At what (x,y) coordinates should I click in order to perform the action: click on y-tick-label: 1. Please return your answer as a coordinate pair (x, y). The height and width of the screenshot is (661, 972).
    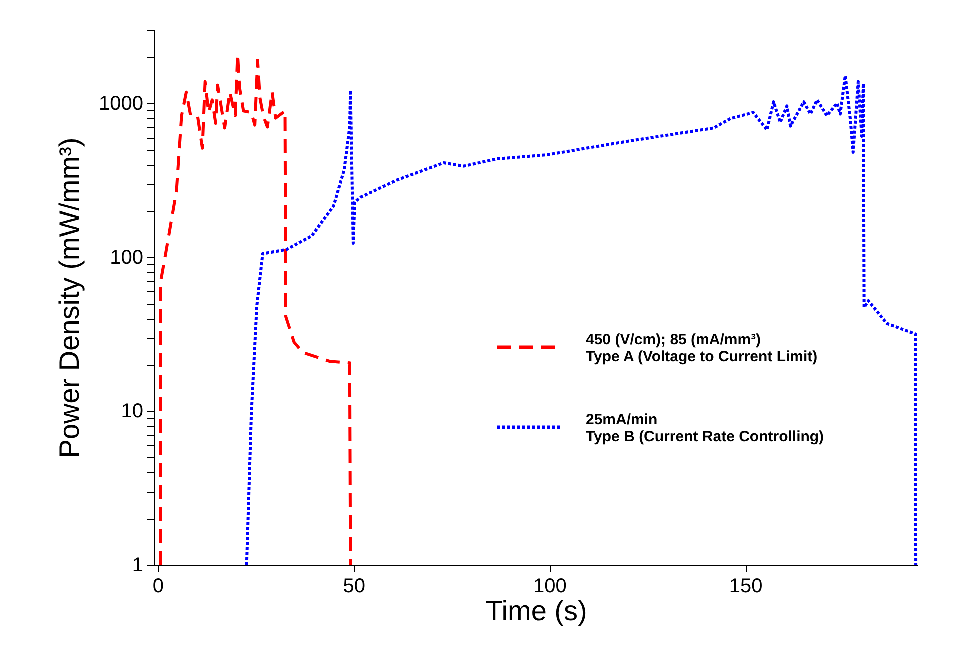
    Looking at the image, I should click on (138, 565).